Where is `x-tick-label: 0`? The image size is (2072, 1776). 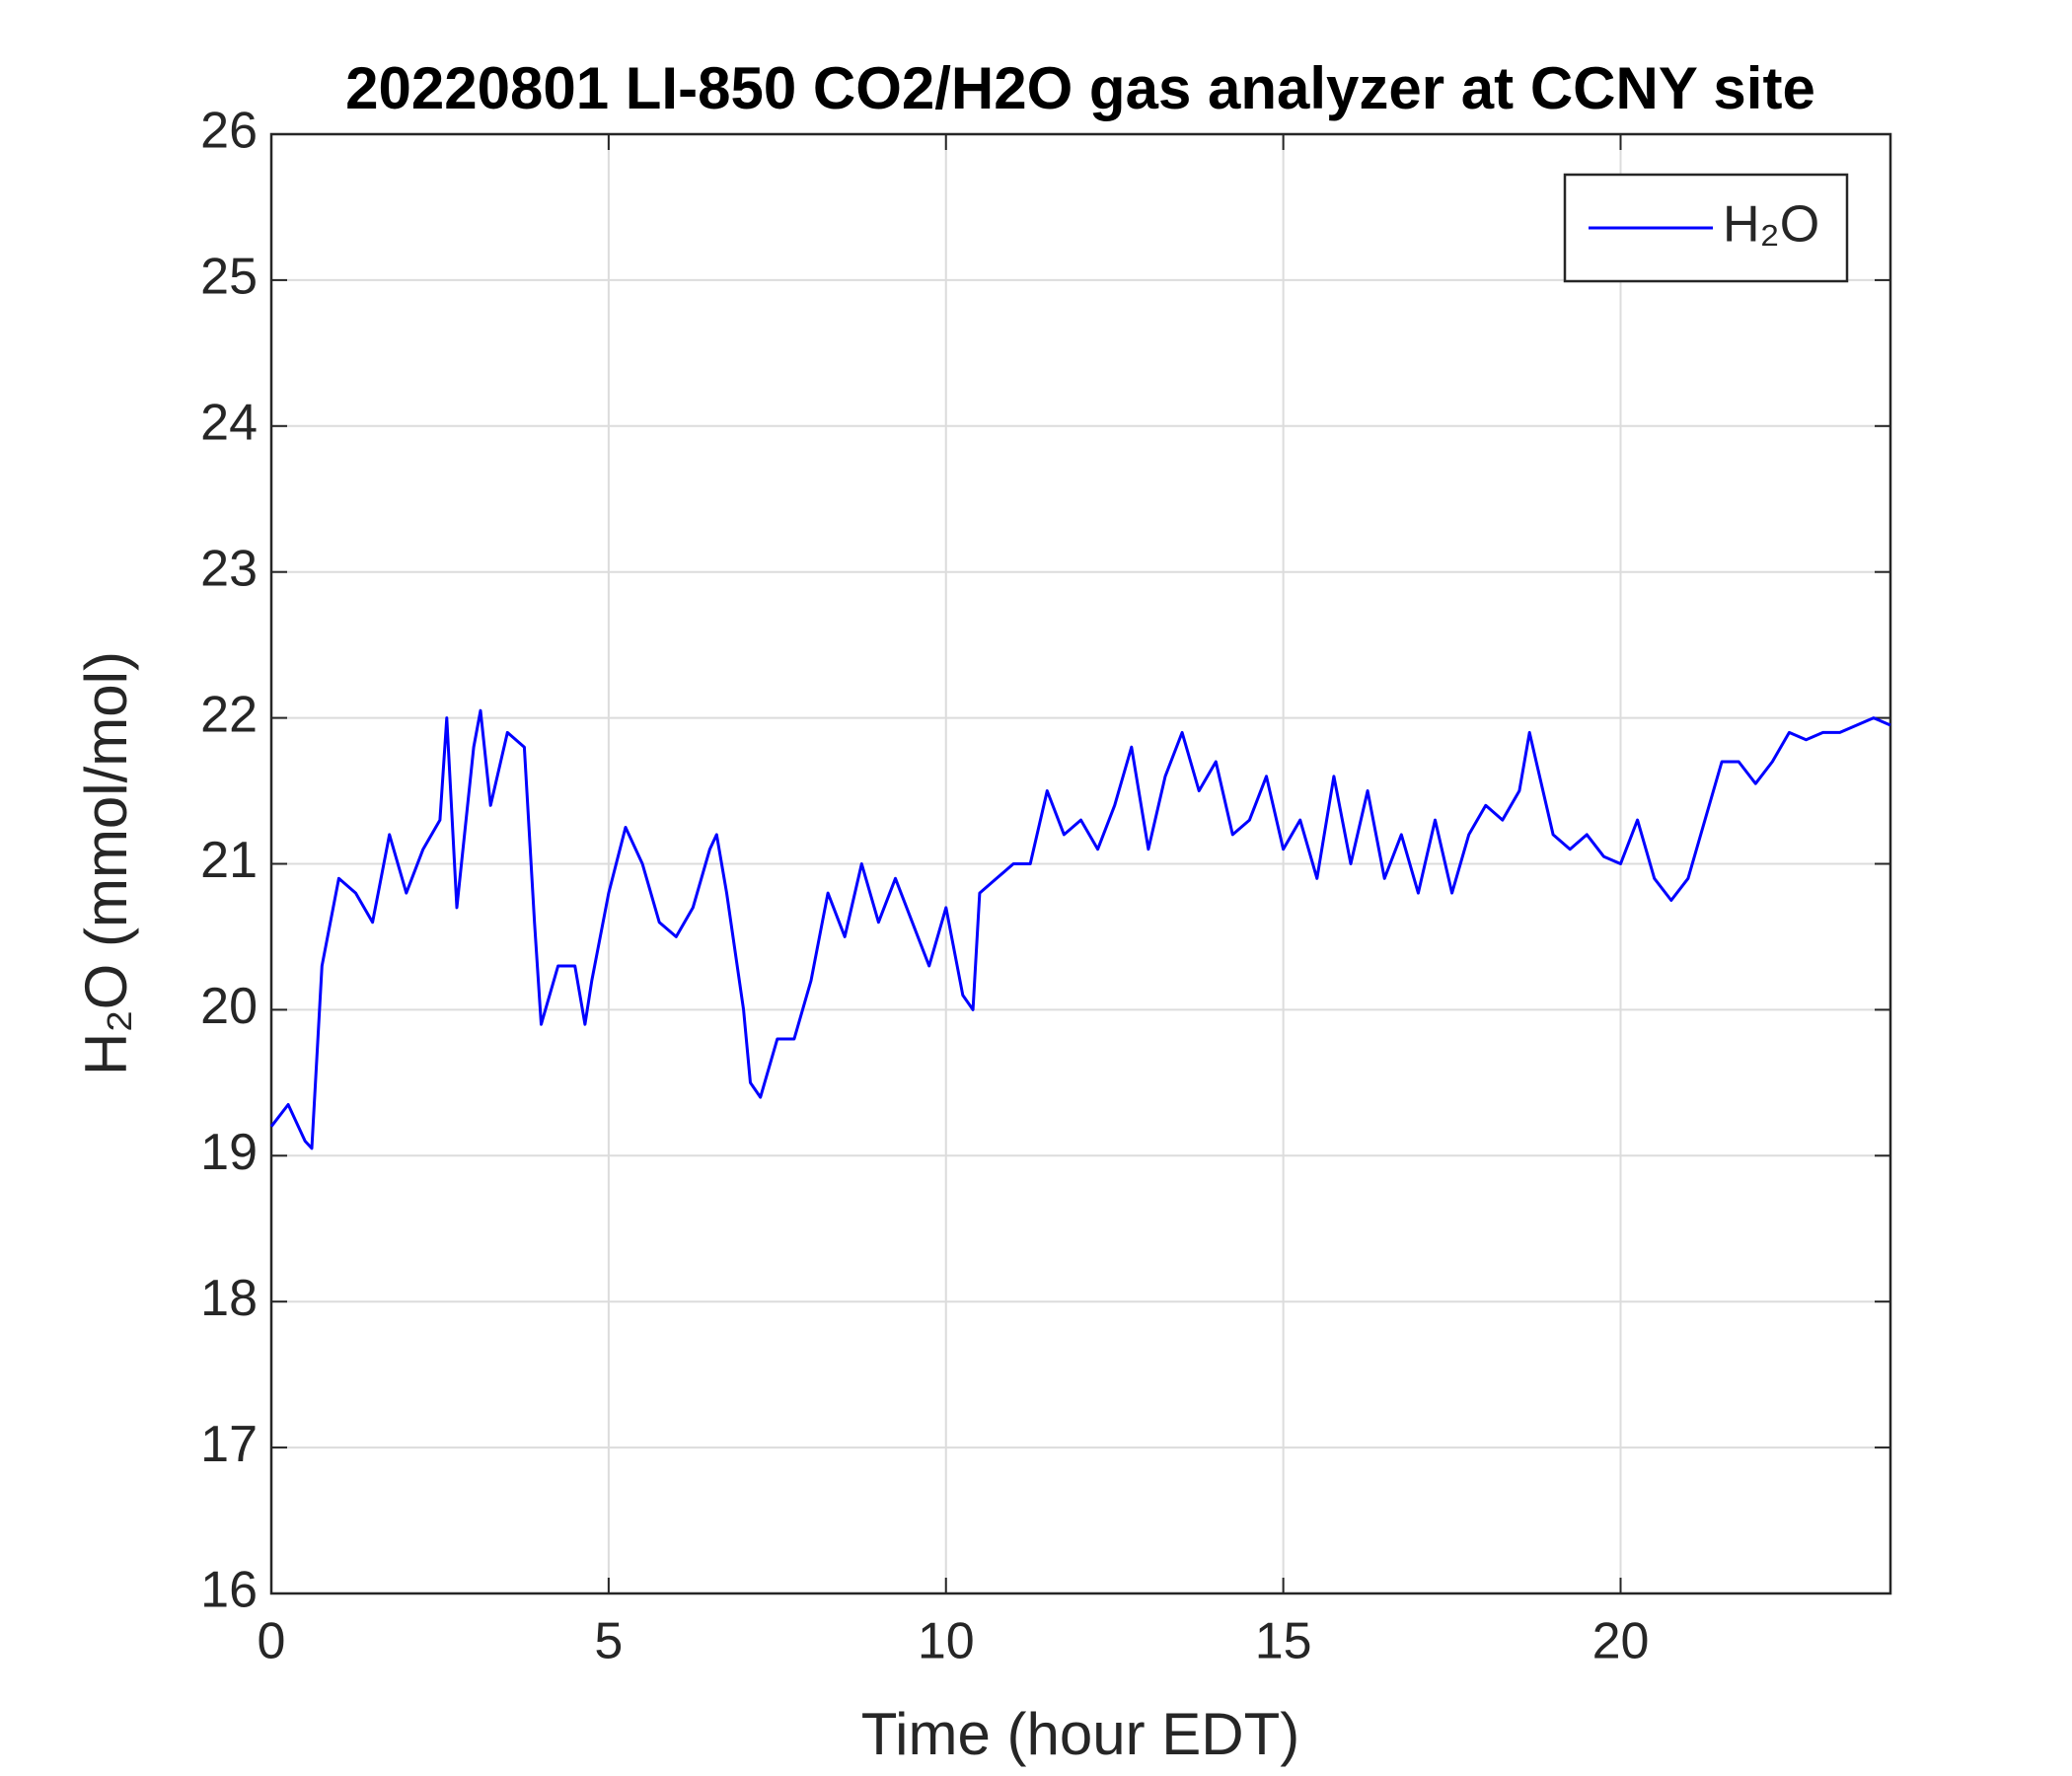
x-tick-label: 0 is located at coordinates (272, 1642).